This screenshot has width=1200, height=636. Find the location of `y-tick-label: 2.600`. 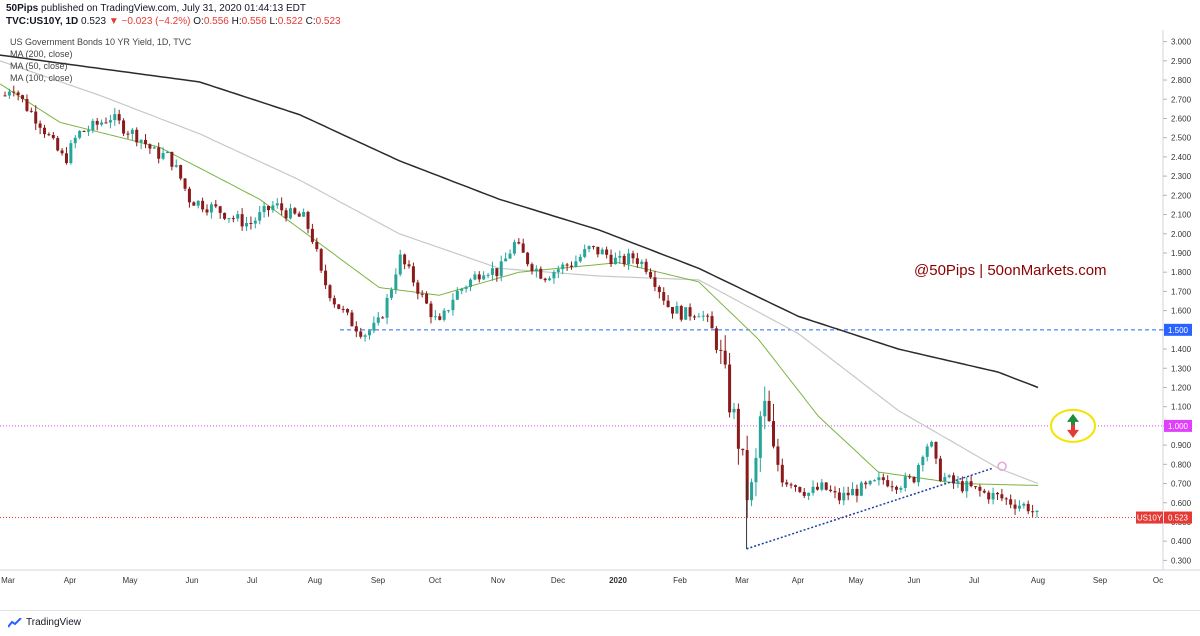

y-tick-label: 2.600 is located at coordinates (1181, 118).